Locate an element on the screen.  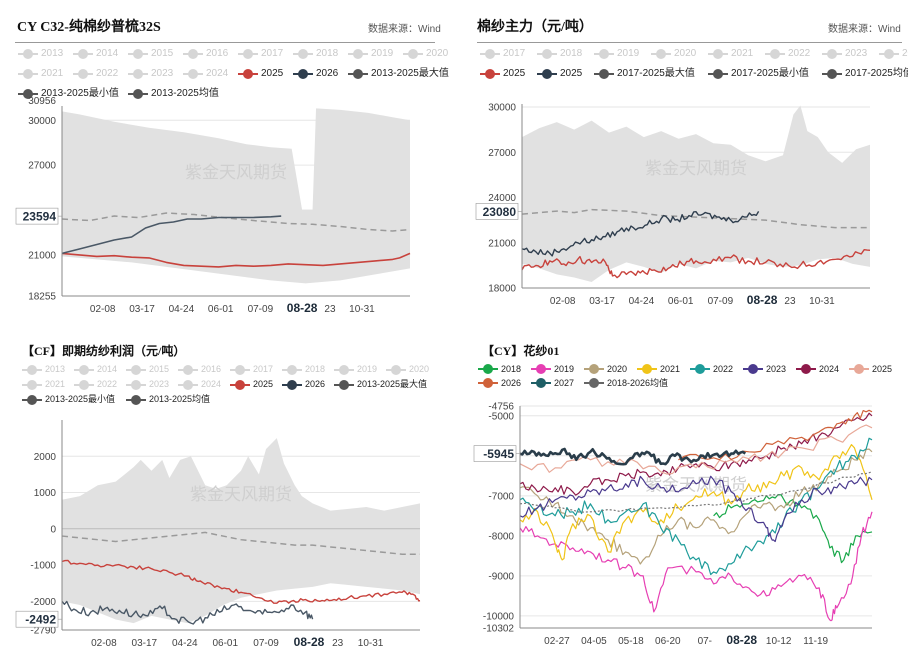
y-tick-label: 0 is located at coordinates (53, 529).